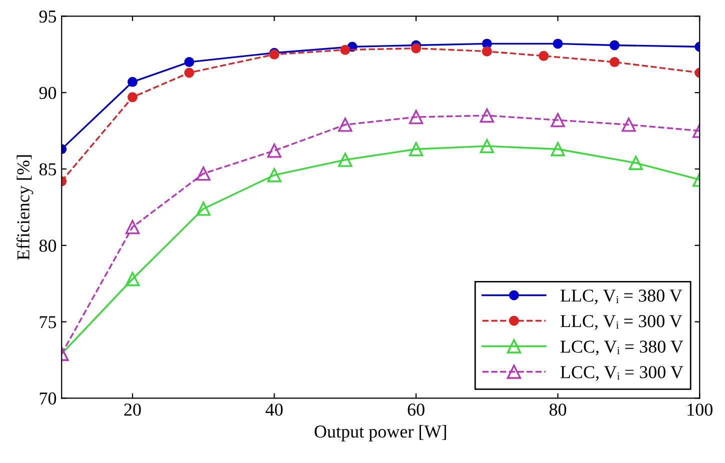 The image size is (725, 463). What do you see at coordinates (274, 410) in the screenshot?
I see `x-tick-label: 40` at bounding box center [274, 410].